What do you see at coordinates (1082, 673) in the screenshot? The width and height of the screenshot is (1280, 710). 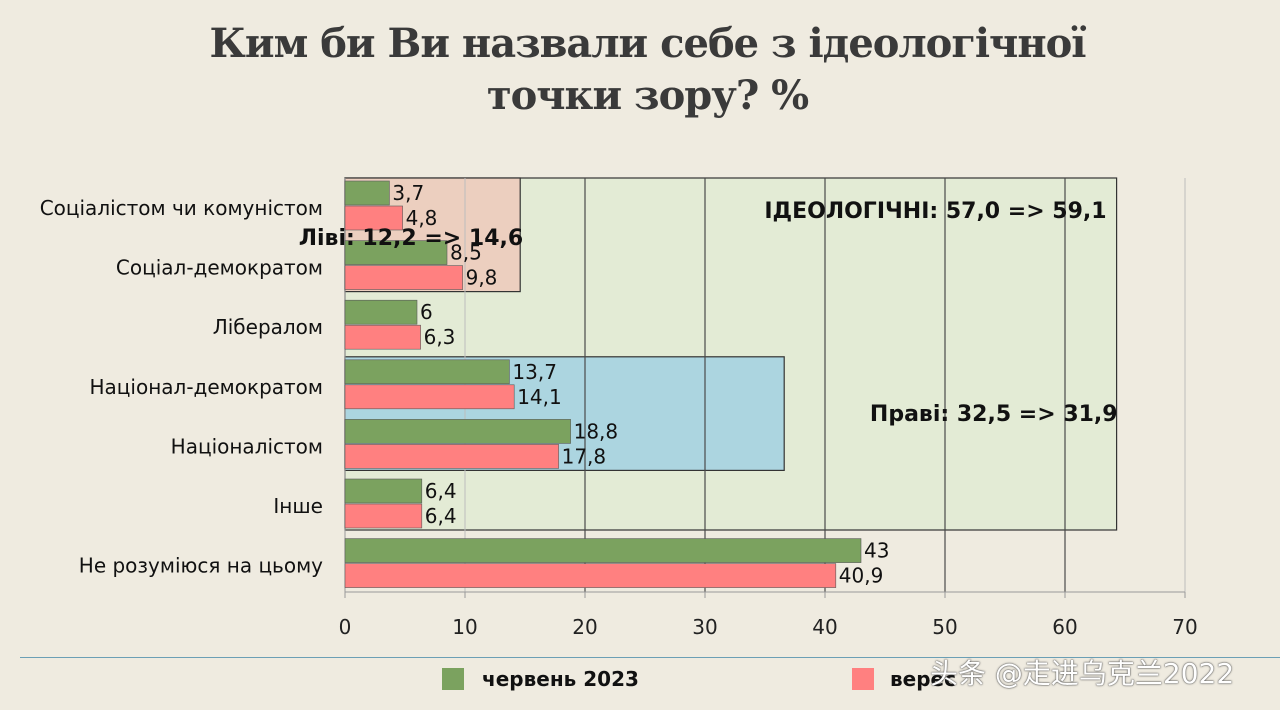 I see `watermark: 头条 @走进乌克兰2022` at bounding box center [1082, 673].